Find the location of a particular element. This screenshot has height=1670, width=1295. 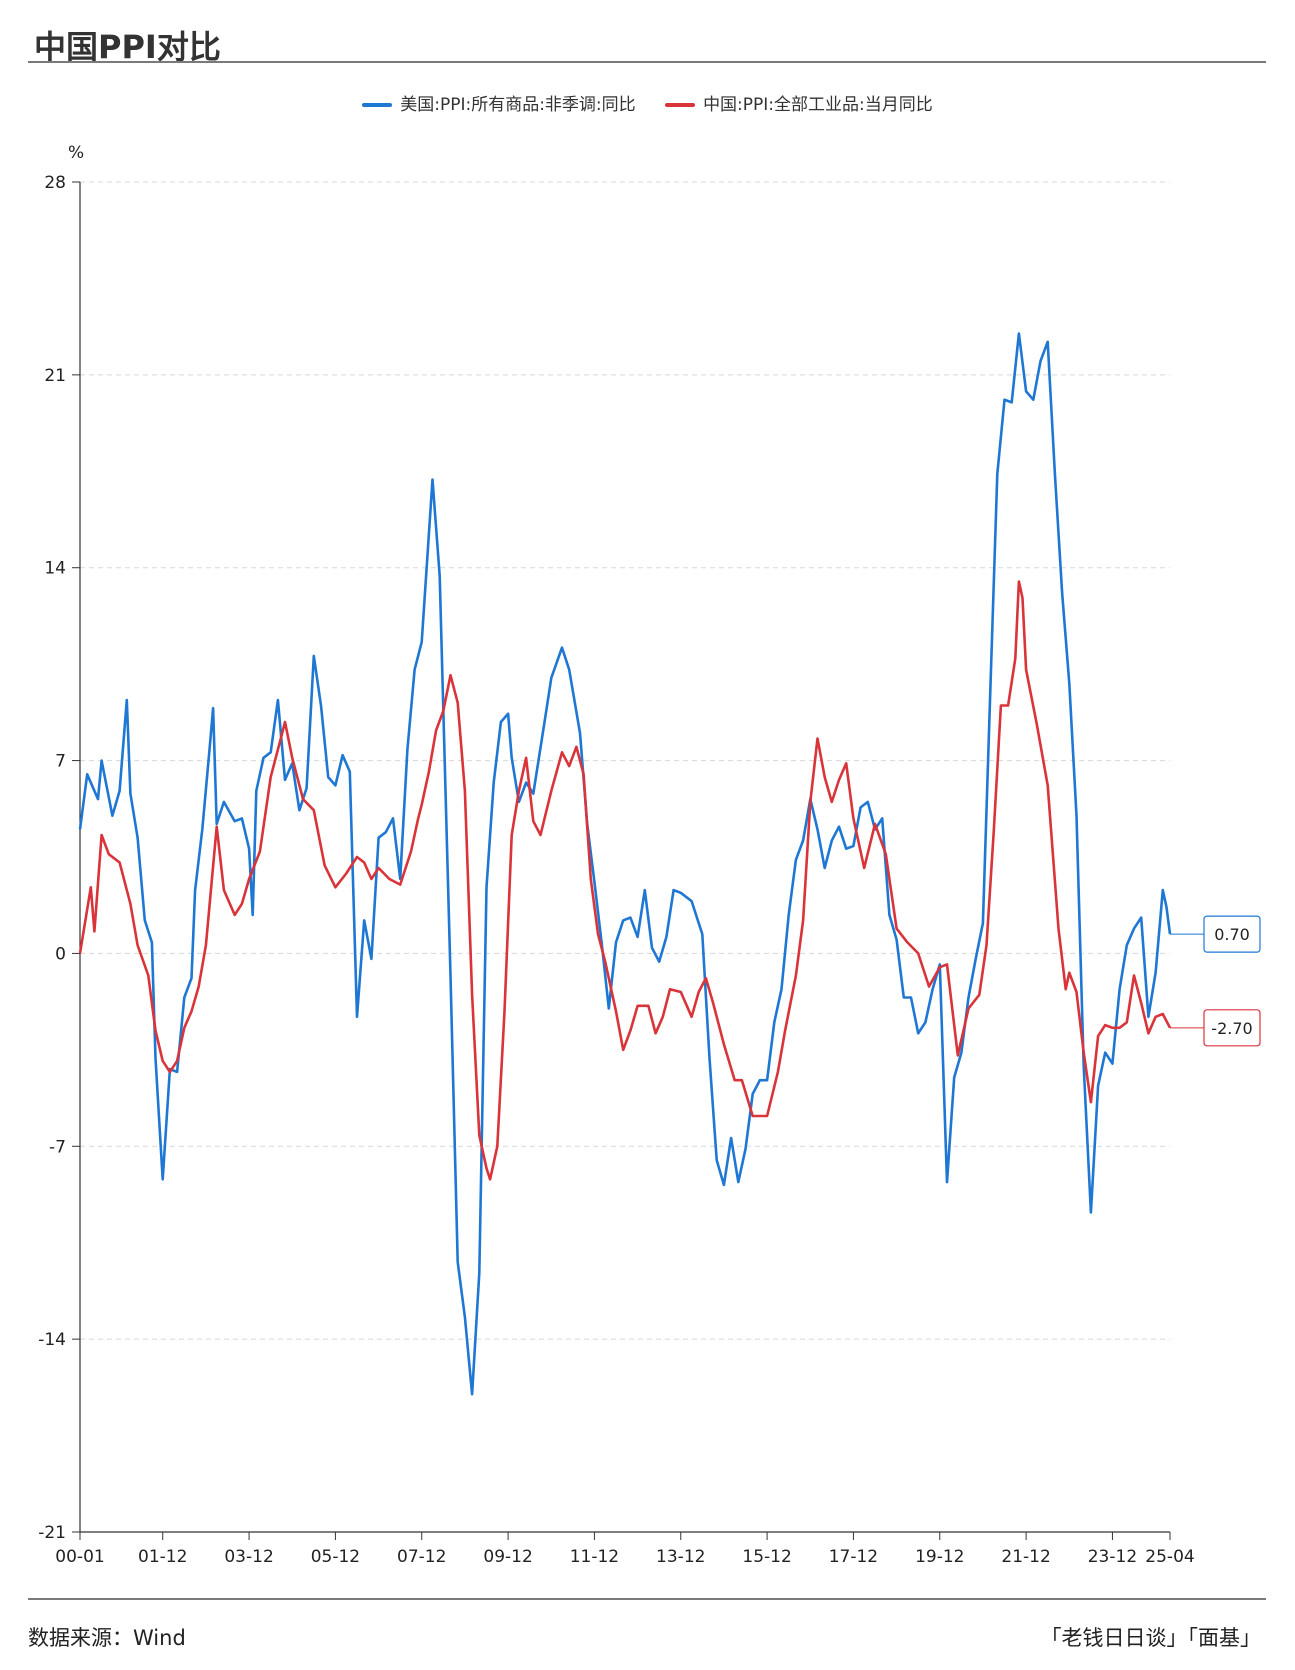

end-labels: 0.70 -2.70 is located at coordinates (1215, 981).